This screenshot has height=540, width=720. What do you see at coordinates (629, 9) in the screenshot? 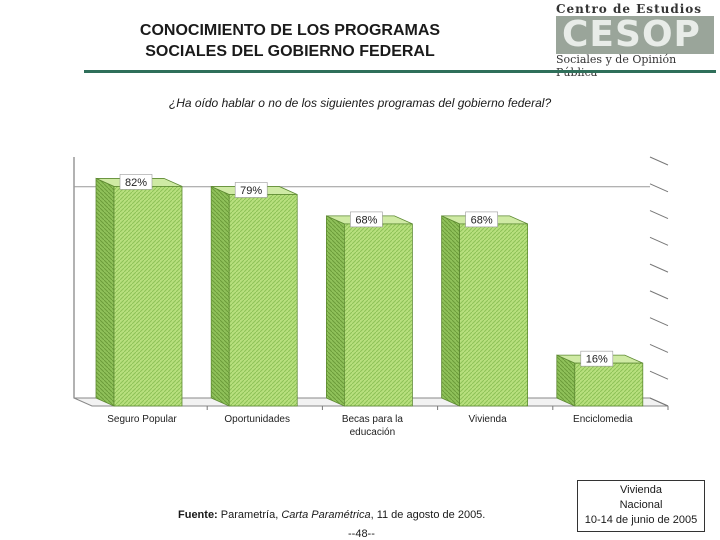
I see `logo-line-1: Centro de Estudios` at bounding box center [629, 9].